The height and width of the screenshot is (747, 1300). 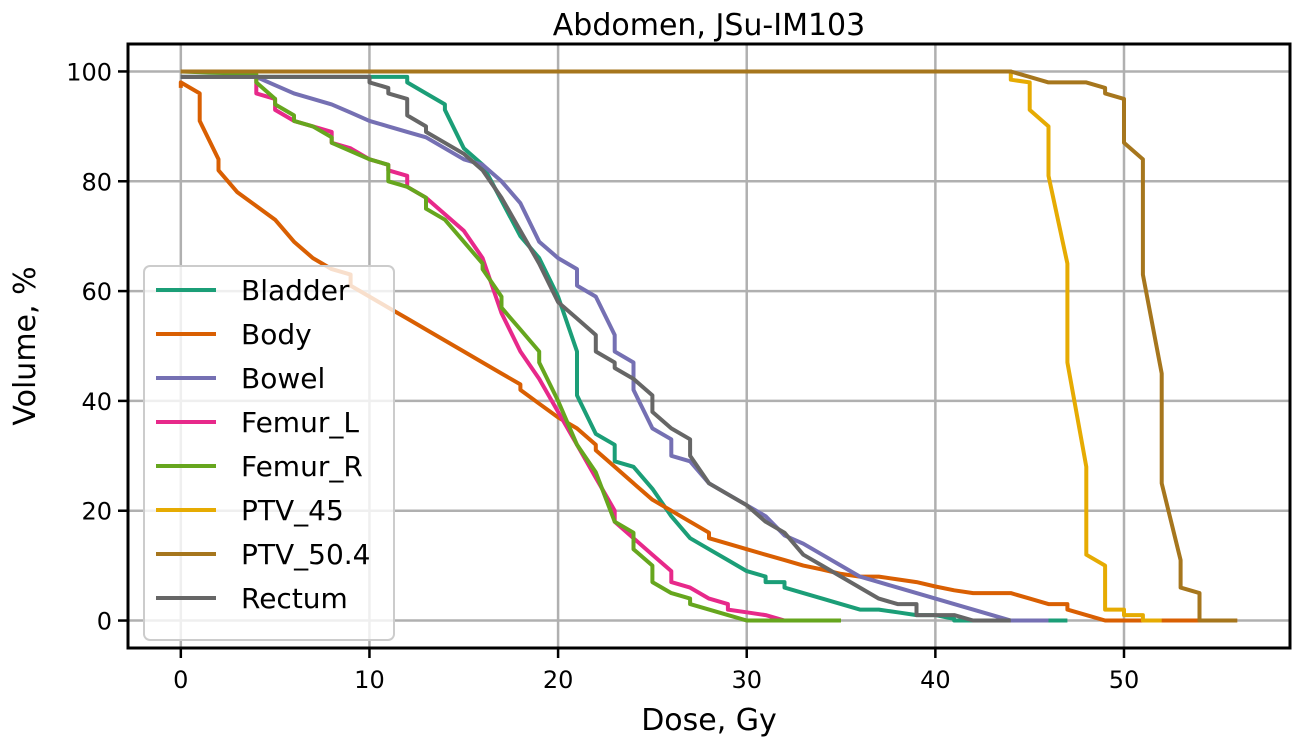 I want to click on x-tick-label: 10, so click(x=369, y=680).